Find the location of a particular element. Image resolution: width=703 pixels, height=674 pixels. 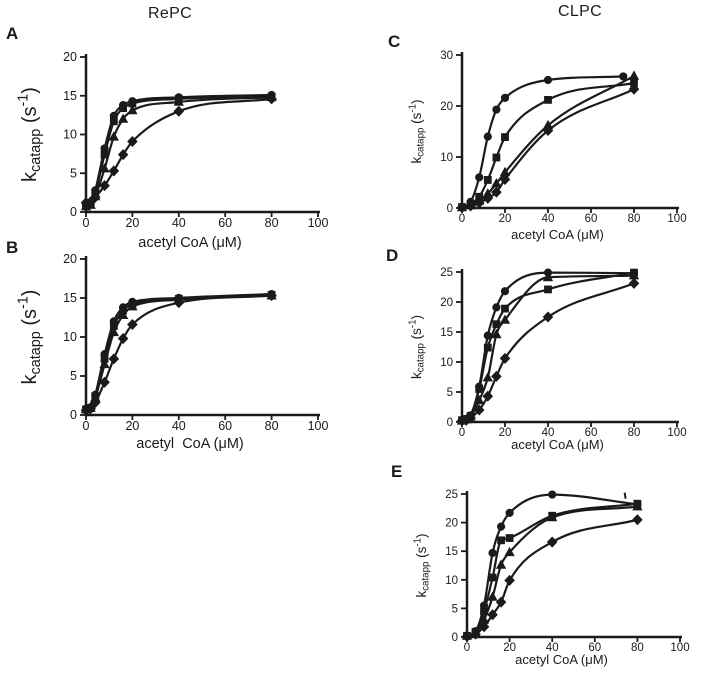

column-header-repc: RePC is located at coordinates (170, 13).